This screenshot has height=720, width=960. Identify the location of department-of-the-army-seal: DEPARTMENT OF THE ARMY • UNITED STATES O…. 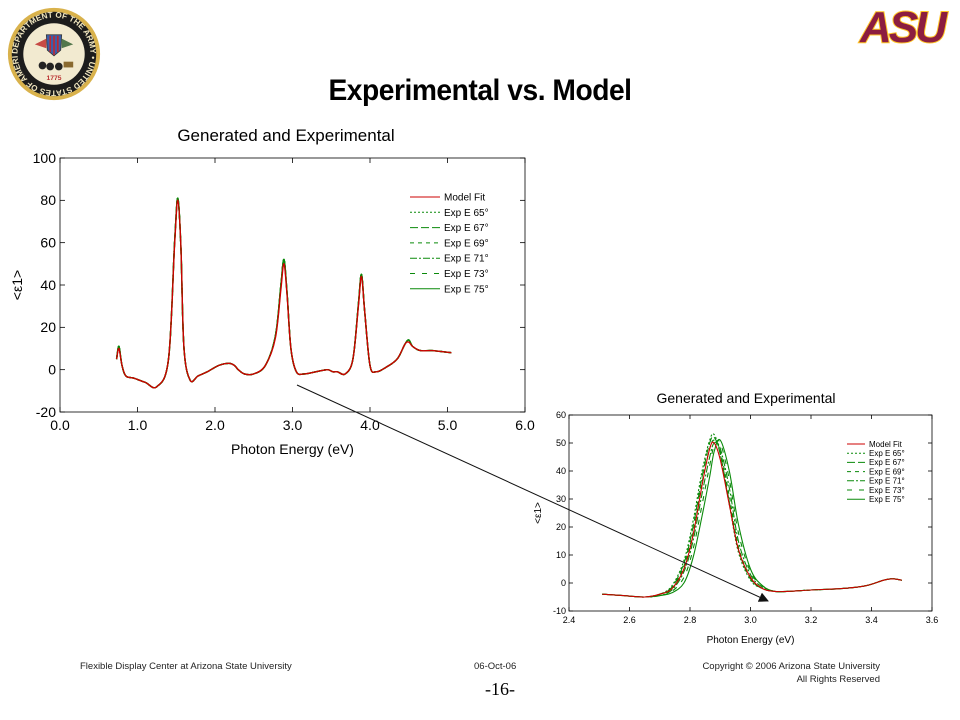
(53, 53).